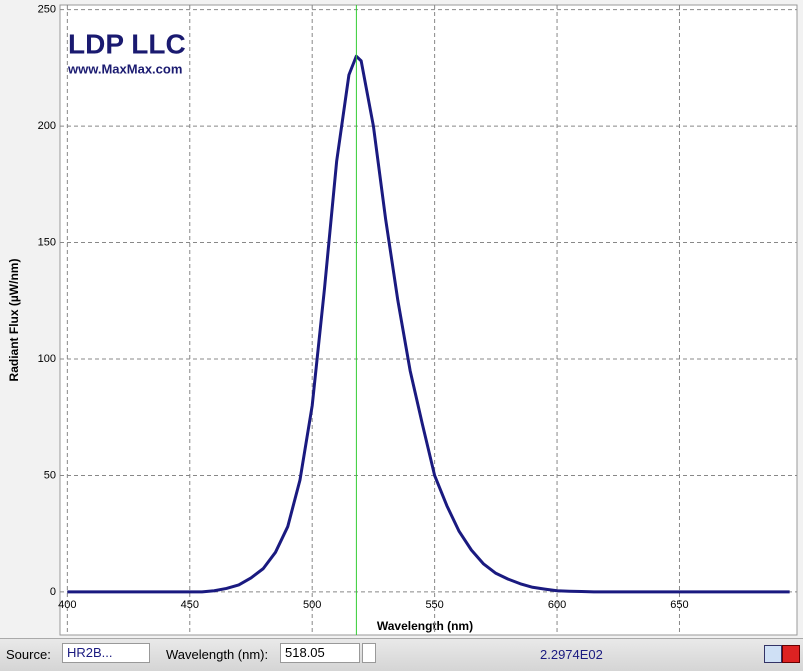  Describe the element at coordinates (47, 359) in the screenshot. I see `y-tick-label: 100` at that location.